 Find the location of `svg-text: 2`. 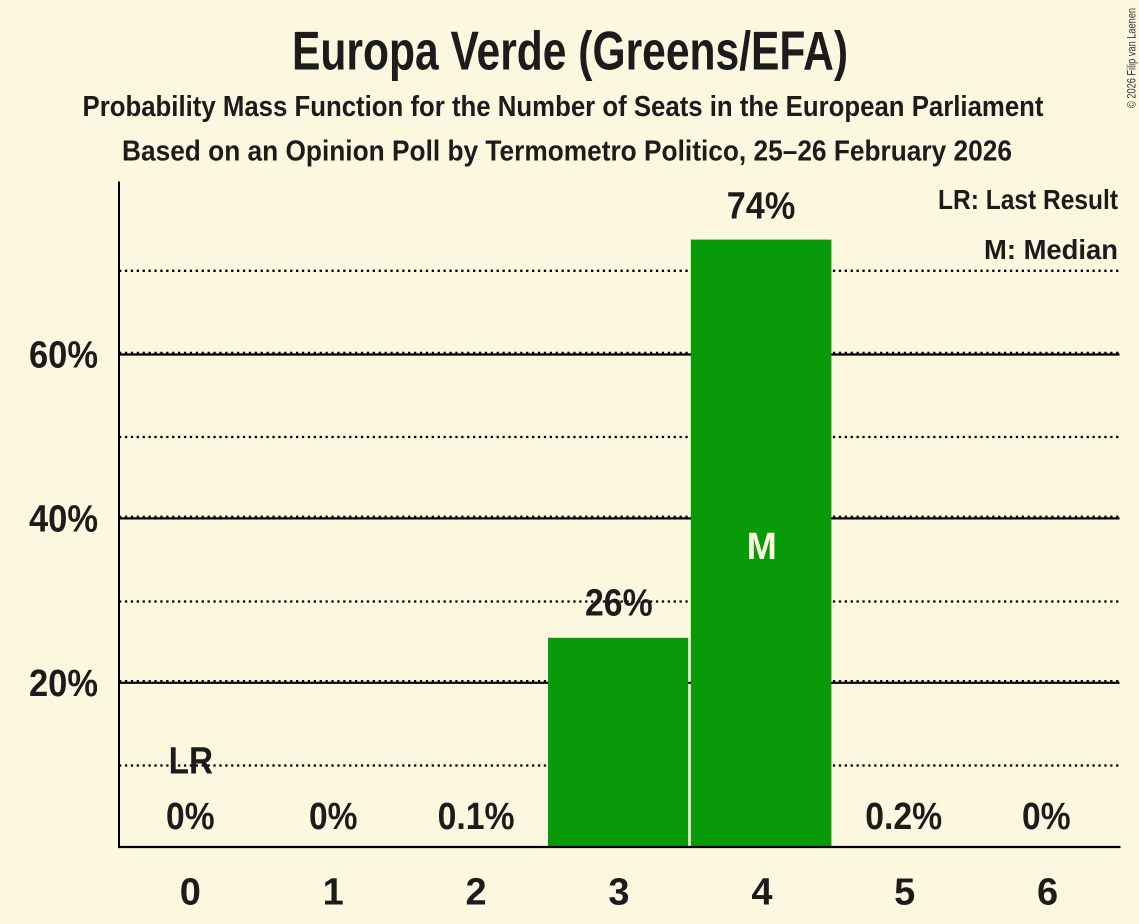

svg-text: 2 is located at coordinates (476, 893).